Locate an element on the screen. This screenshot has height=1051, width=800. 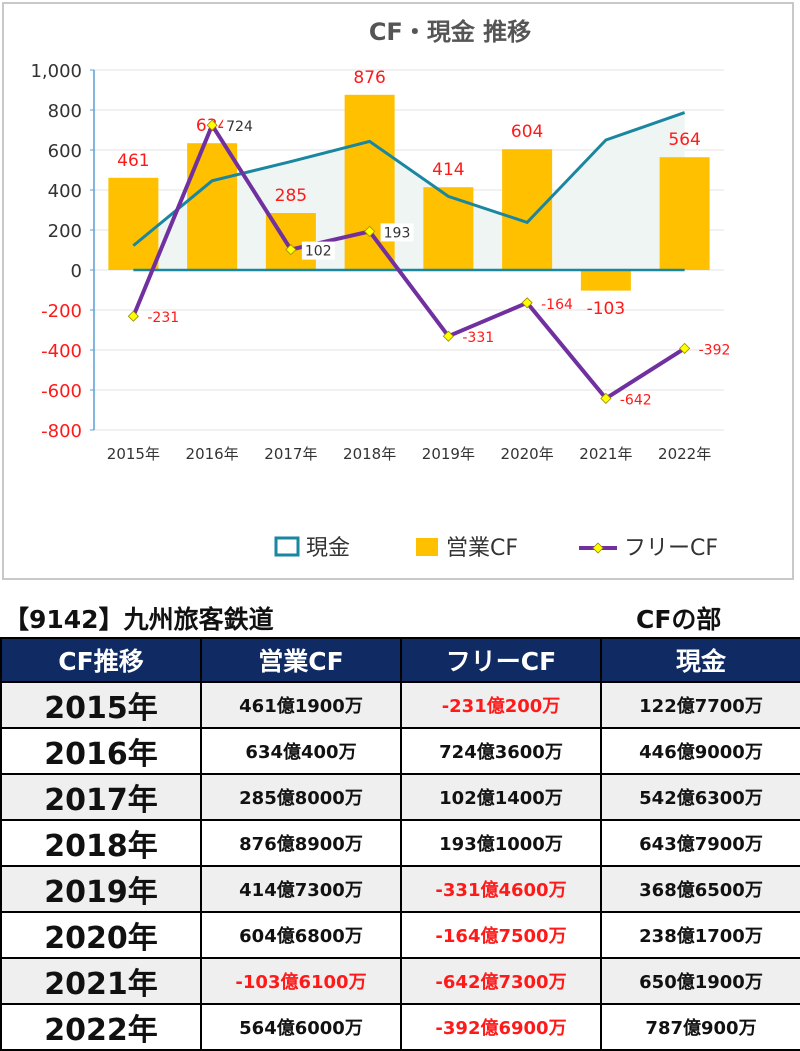
header-cf-trend: CF推移 is located at coordinates (101, 660).